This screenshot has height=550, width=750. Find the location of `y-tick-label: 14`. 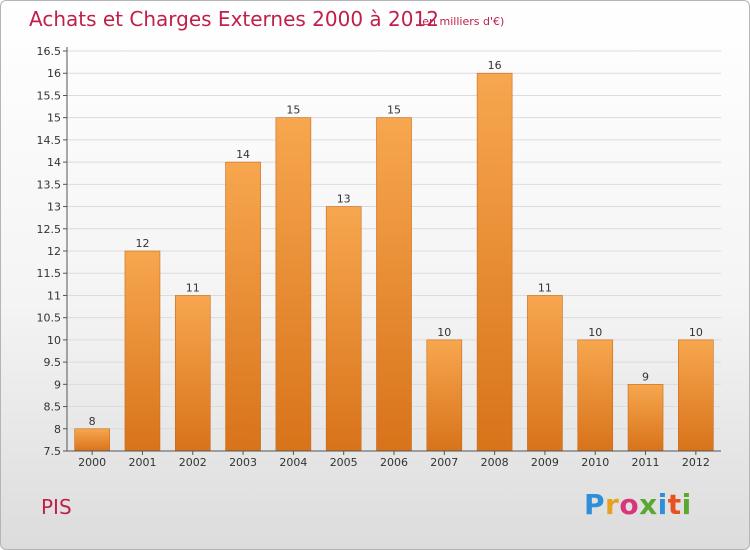

y-tick-label: 14 is located at coordinates (54, 162).